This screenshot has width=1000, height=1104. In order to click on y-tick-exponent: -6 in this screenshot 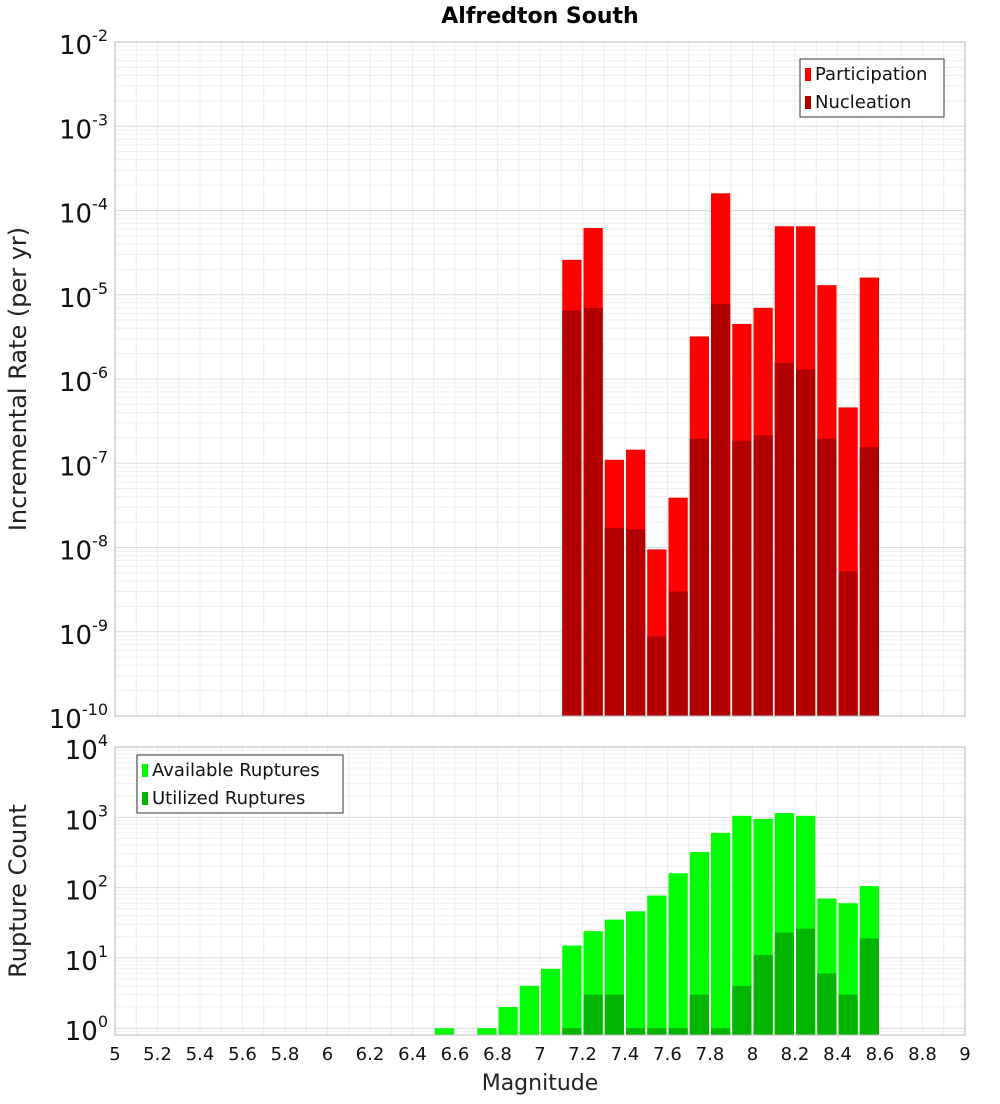, I will do `click(100, 372)`.